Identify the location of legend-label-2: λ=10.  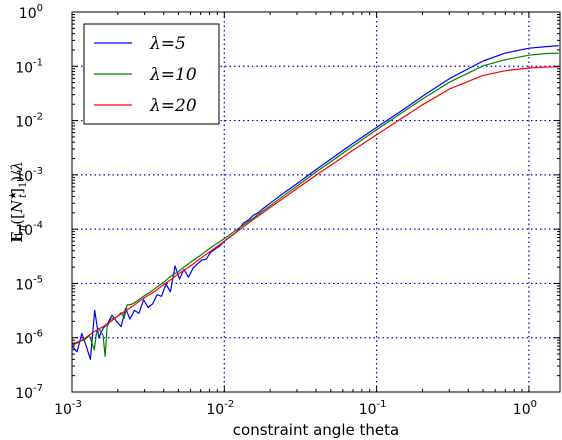
(173, 75).